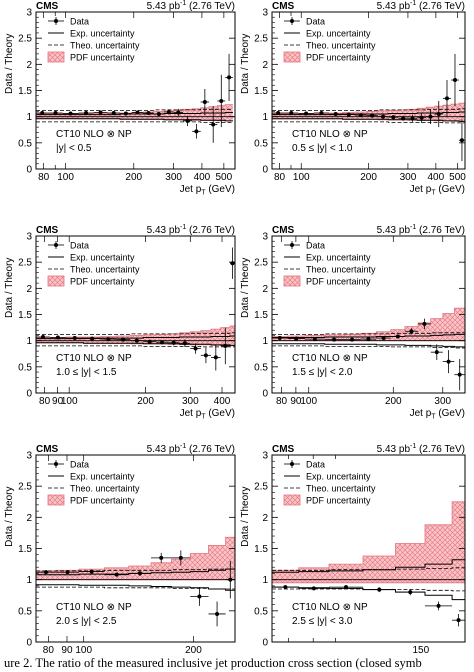  Describe the element at coordinates (265, 580) in the screenshot. I see `y-tick-label: 1` at that location.